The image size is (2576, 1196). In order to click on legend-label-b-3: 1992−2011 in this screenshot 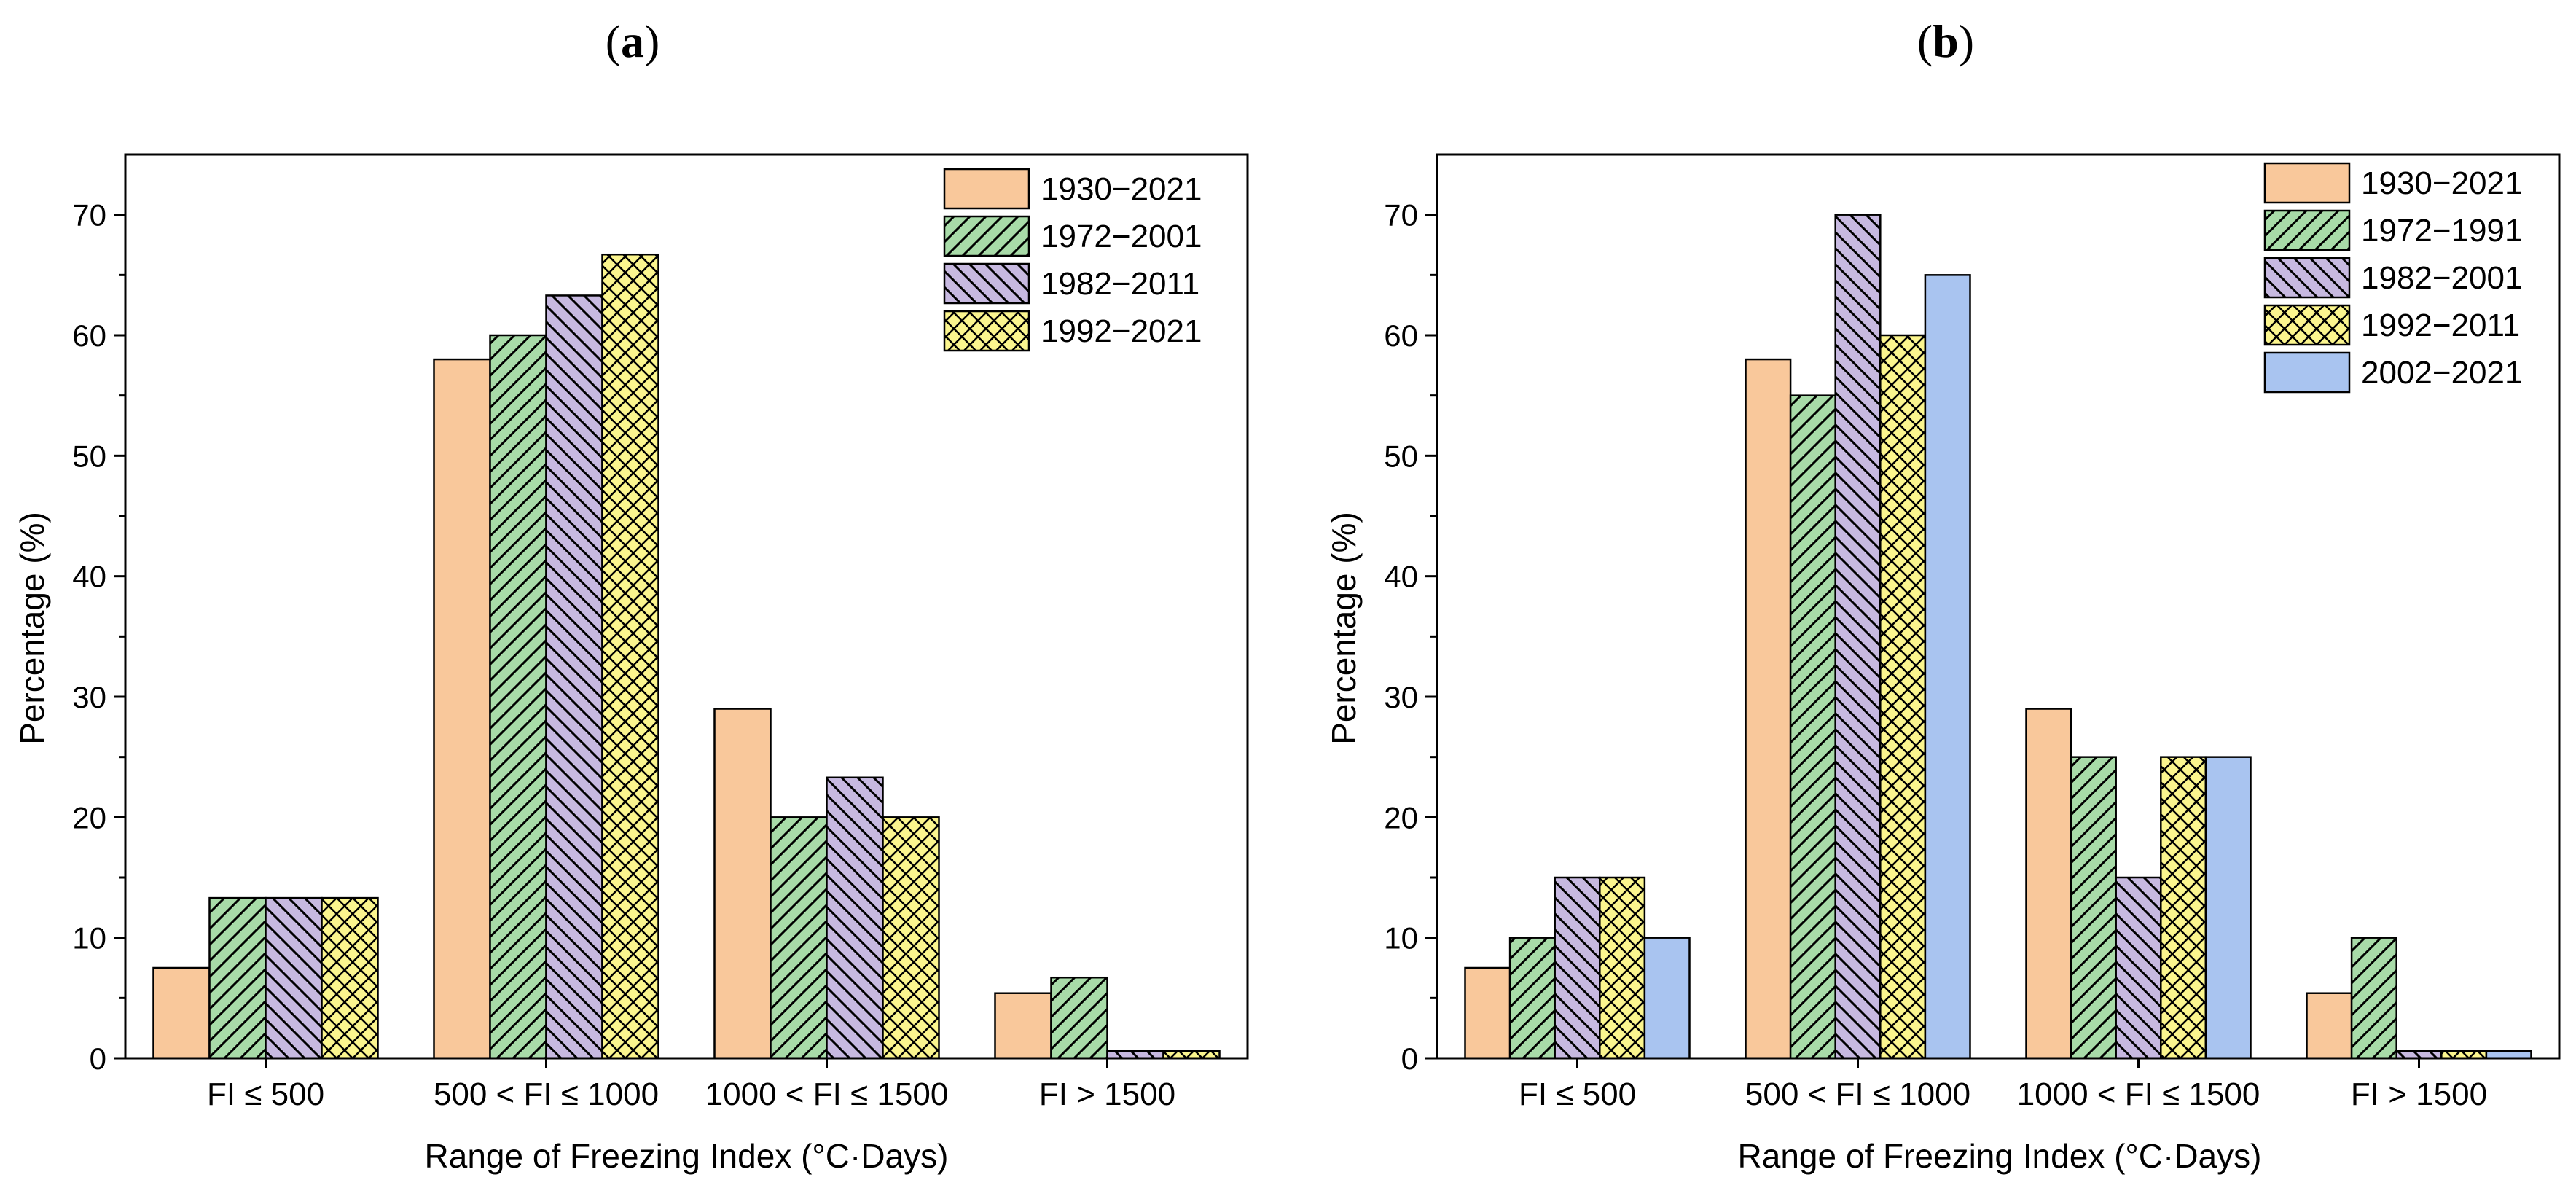, I will do `click(2440, 326)`.